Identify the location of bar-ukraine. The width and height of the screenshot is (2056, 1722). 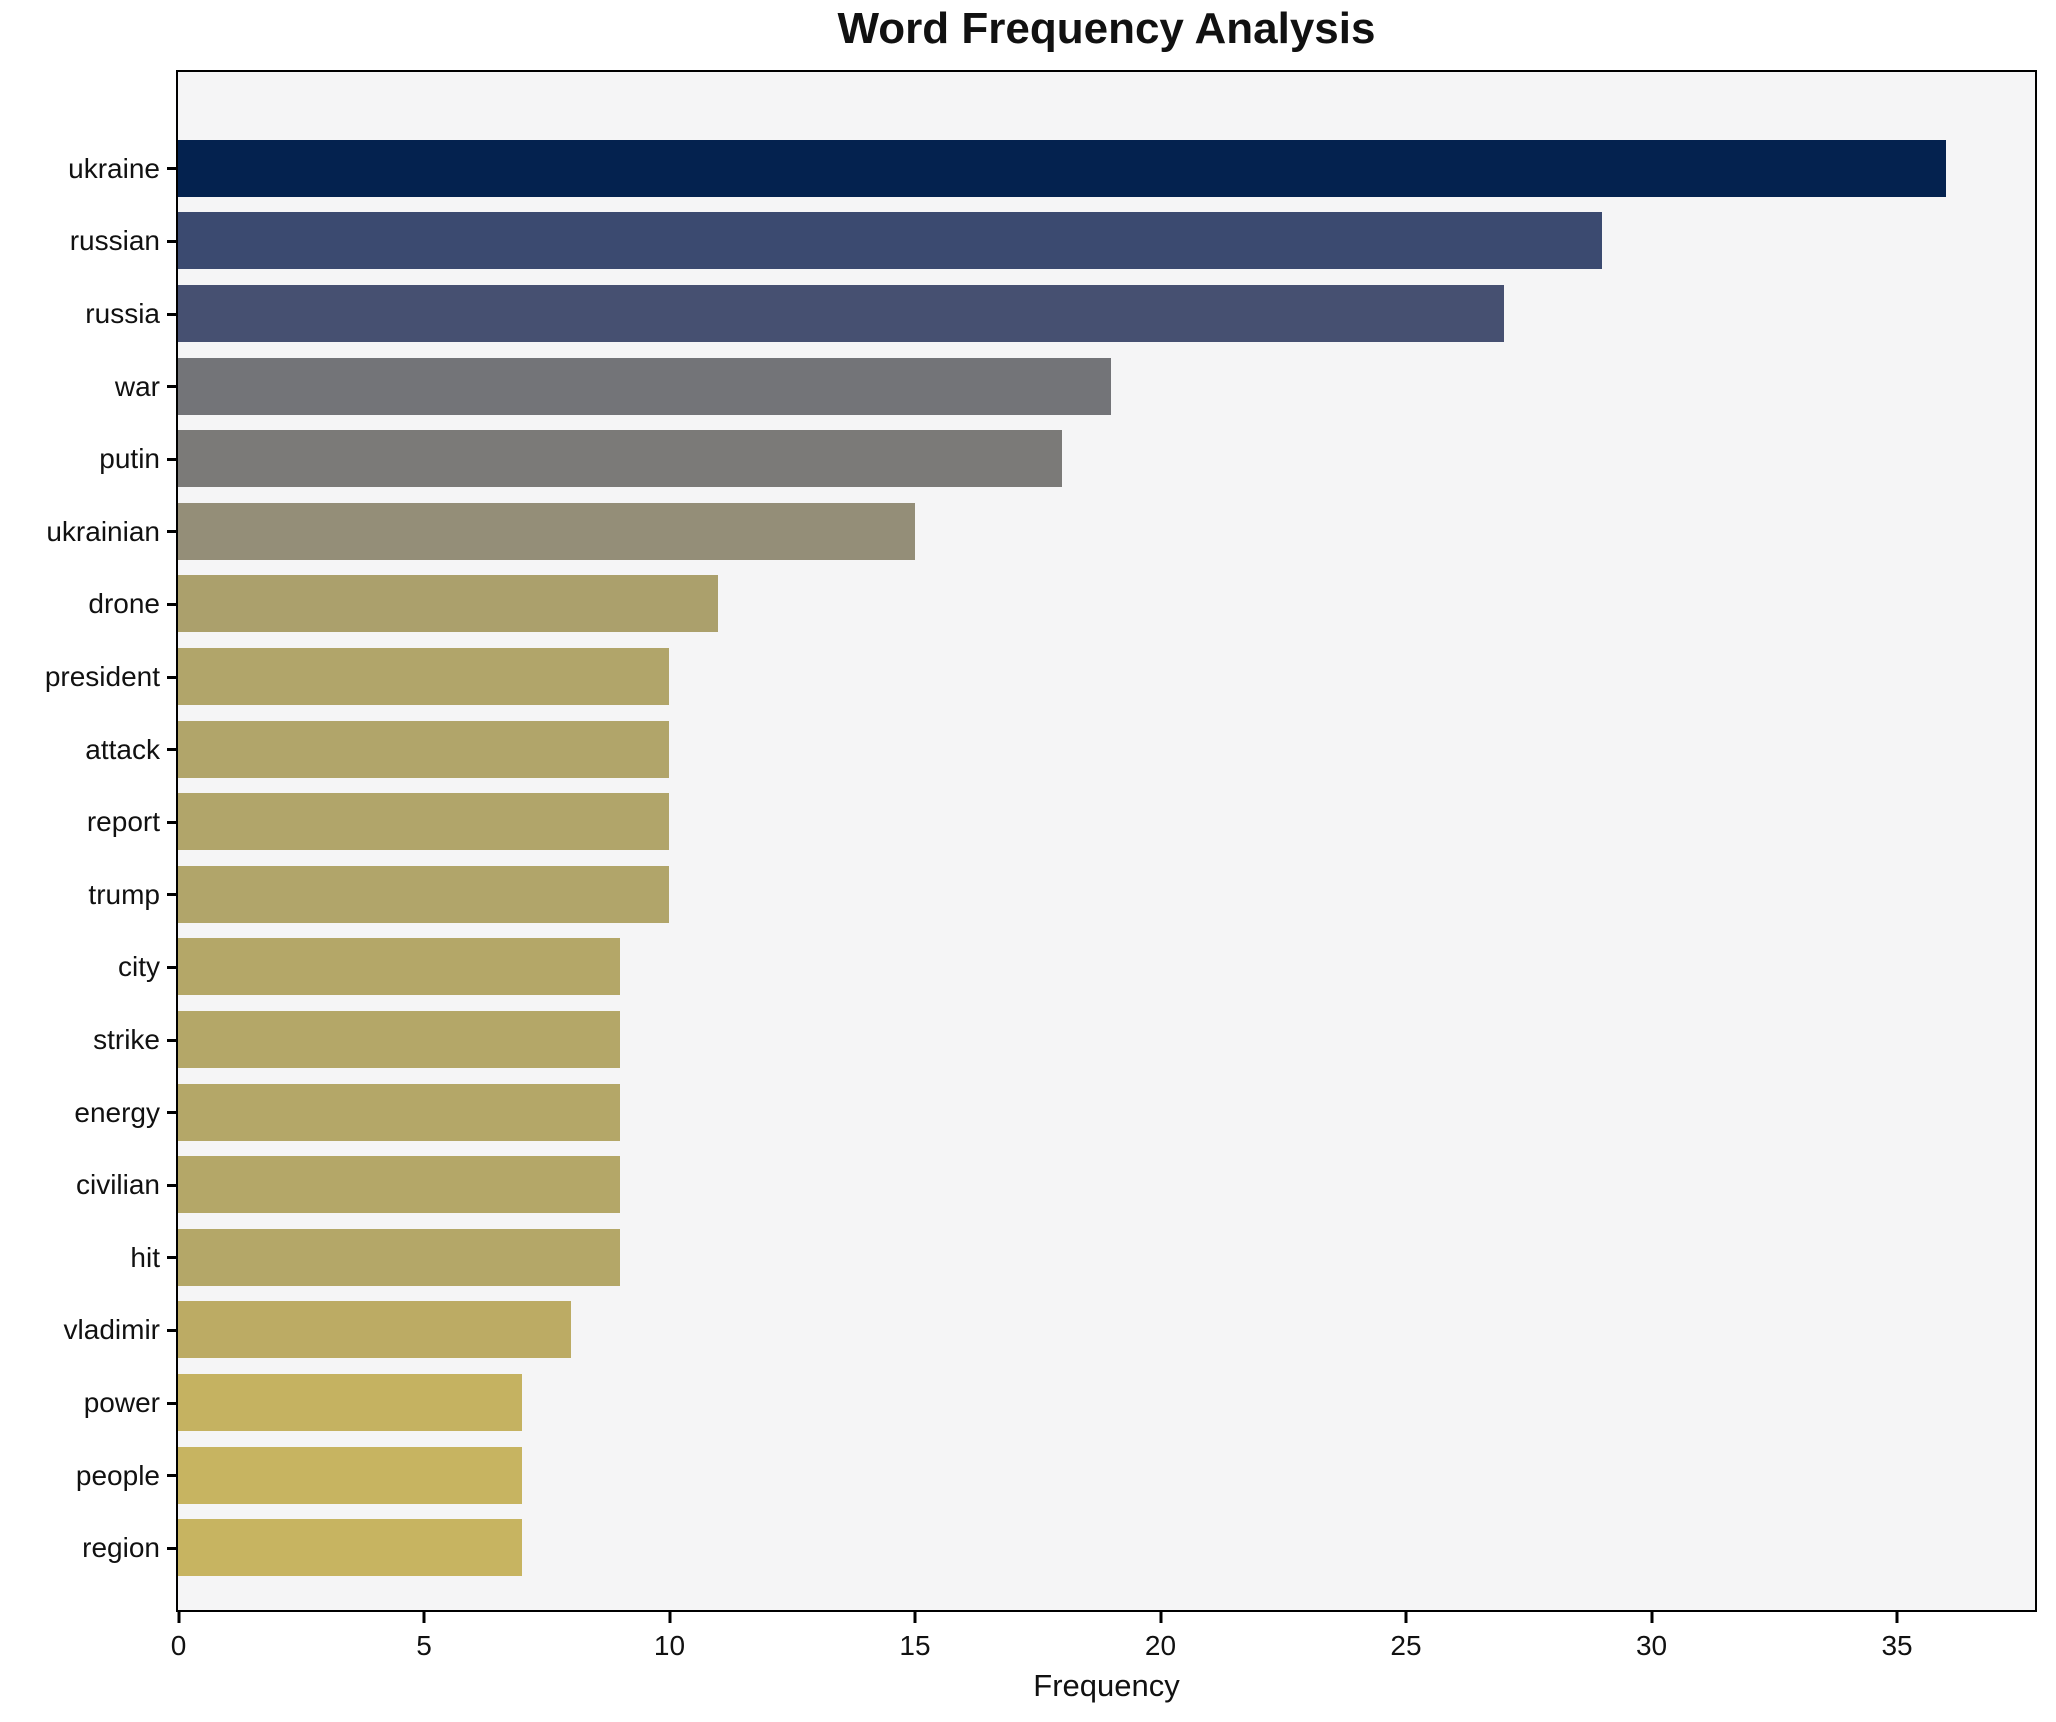
(1062, 168).